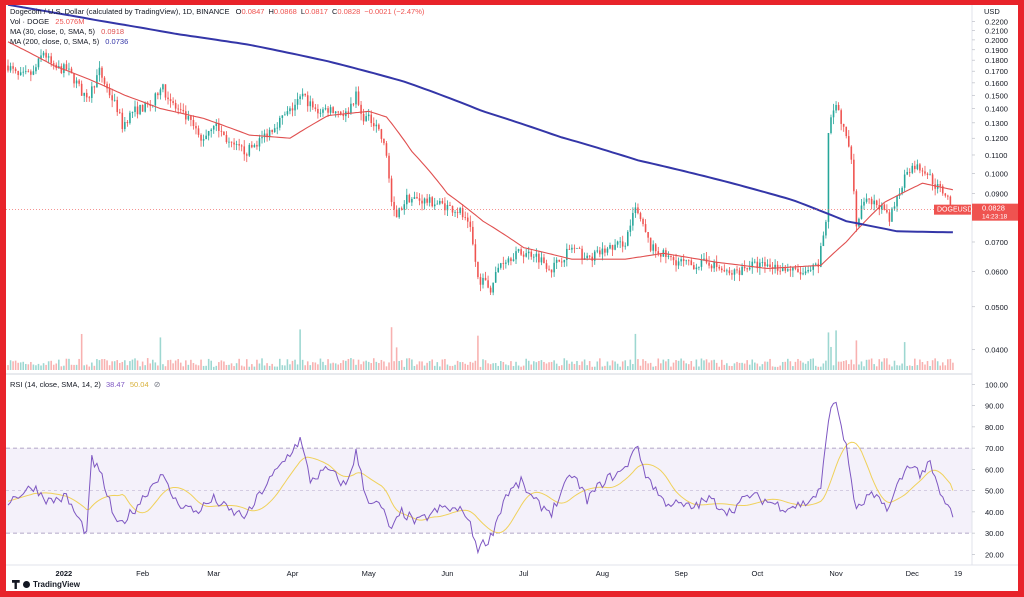  Describe the element at coordinates (369, 573) in the screenshot. I see `time-tick-label: May` at that location.